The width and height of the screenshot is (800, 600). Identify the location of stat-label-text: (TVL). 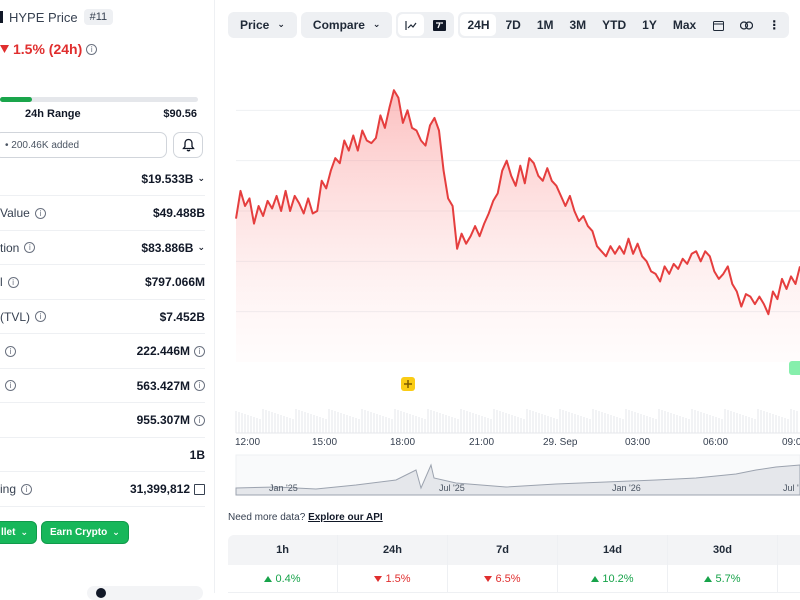
(15, 316).